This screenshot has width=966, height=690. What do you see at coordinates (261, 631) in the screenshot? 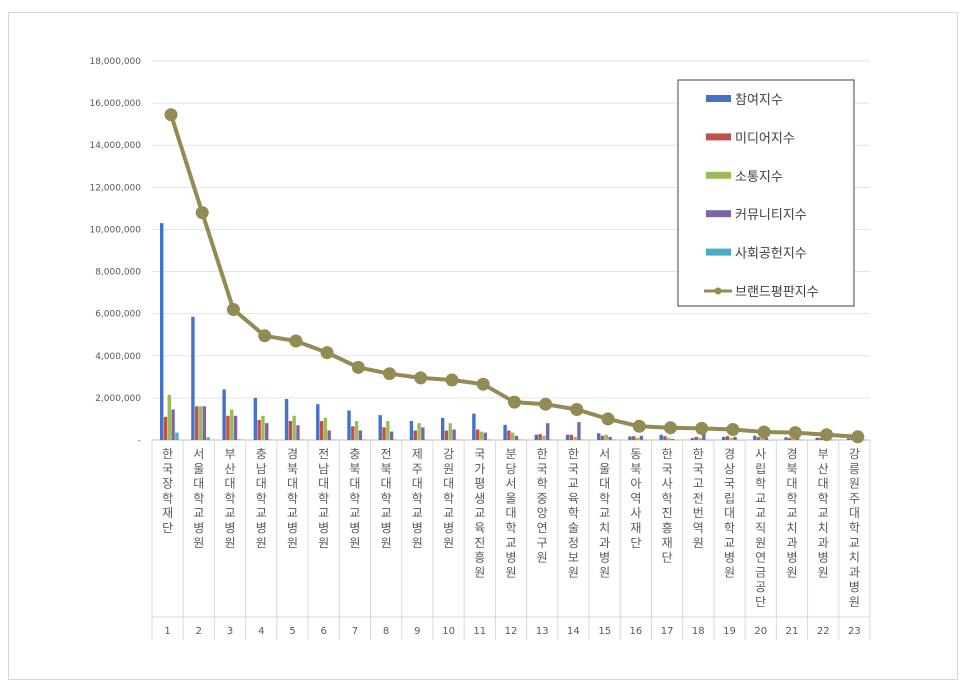
I see `rank-label: 4` at bounding box center [261, 631].